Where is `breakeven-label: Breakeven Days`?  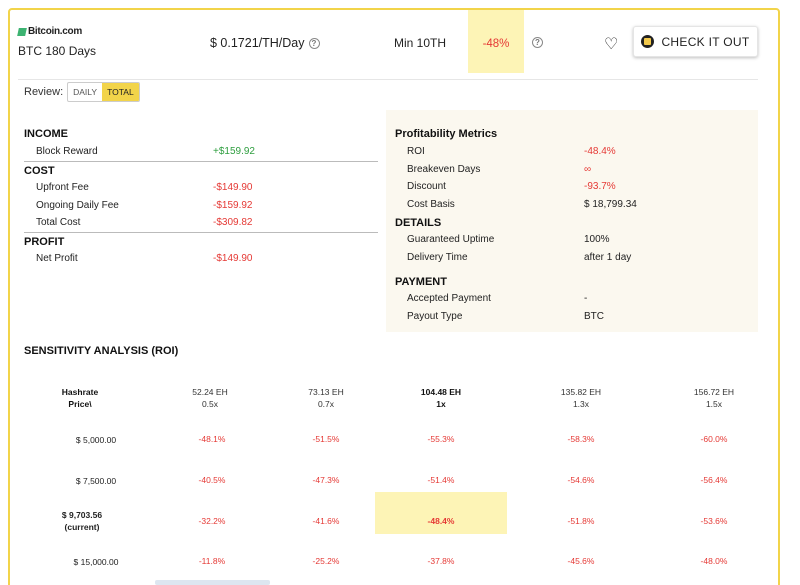
breakeven-label: Breakeven Days is located at coordinates (444, 169).